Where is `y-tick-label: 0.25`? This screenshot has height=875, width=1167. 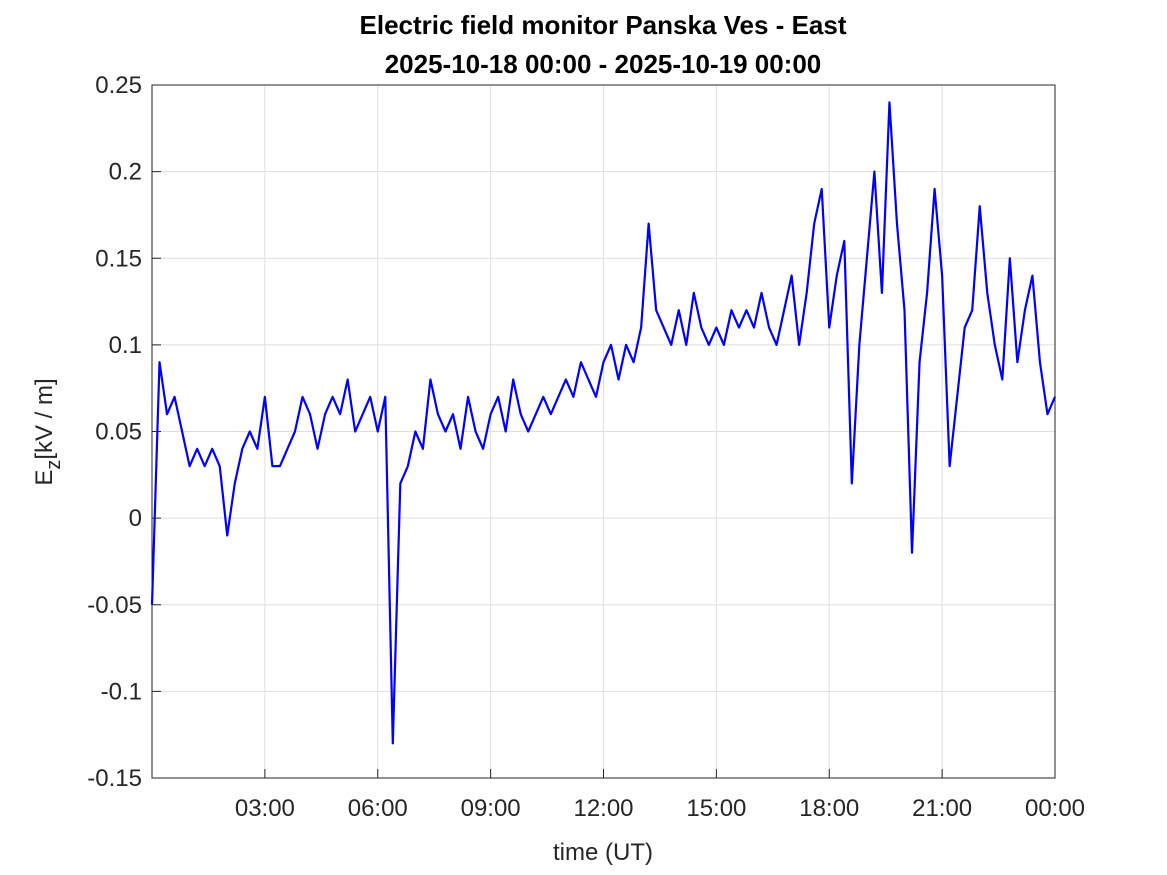
y-tick-label: 0.25 is located at coordinates (118, 85).